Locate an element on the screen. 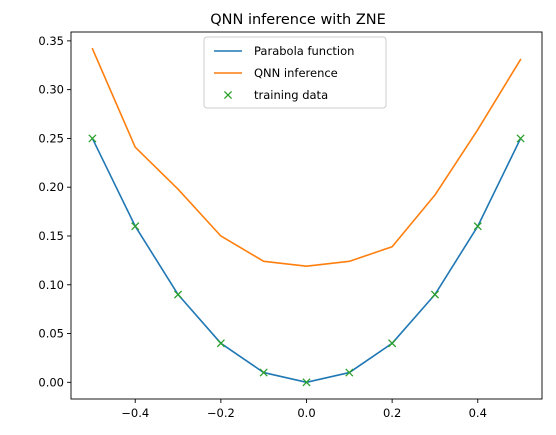 The image size is (556, 435). x-tick-label: 0.4 is located at coordinates (478, 413).